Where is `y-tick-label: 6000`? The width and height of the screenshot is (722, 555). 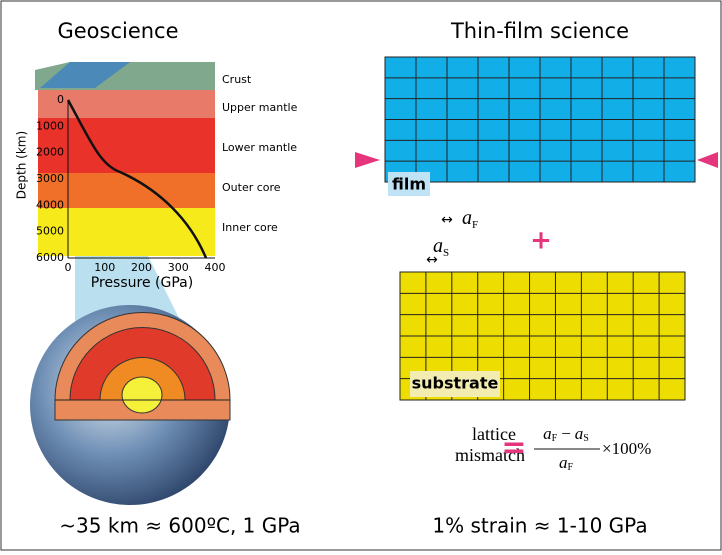
y-tick-label: 6000 is located at coordinates (50, 257).